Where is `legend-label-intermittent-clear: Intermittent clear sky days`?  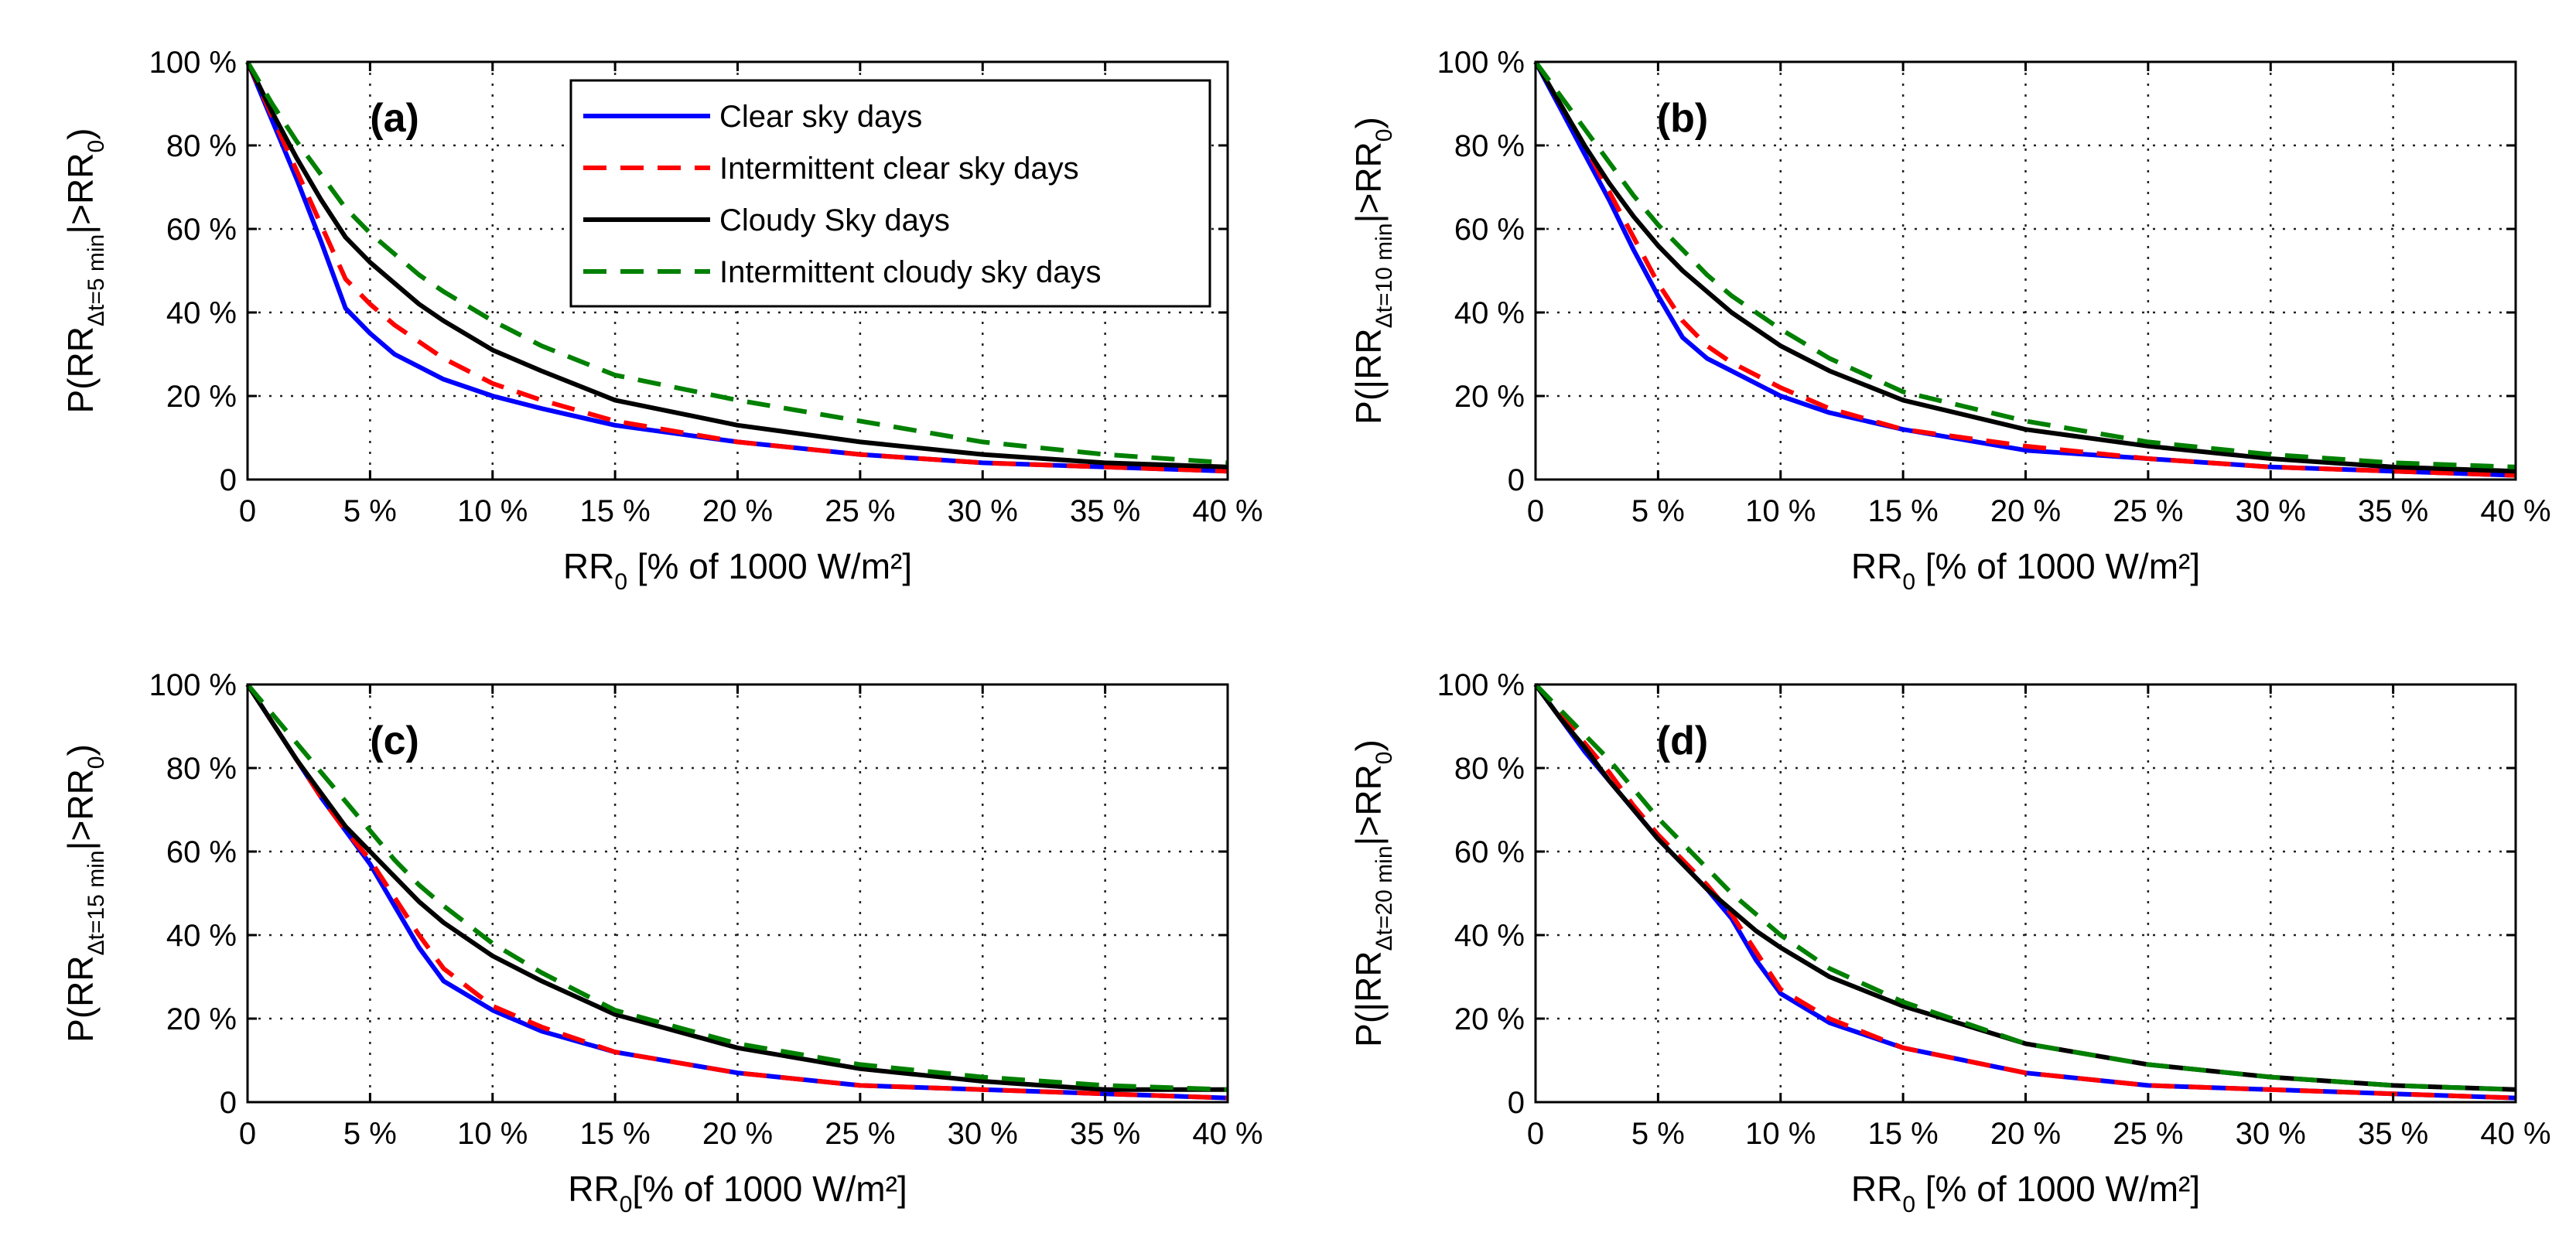 legend-label-intermittent-clear: Intermittent clear sky days is located at coordinates (899, 169).